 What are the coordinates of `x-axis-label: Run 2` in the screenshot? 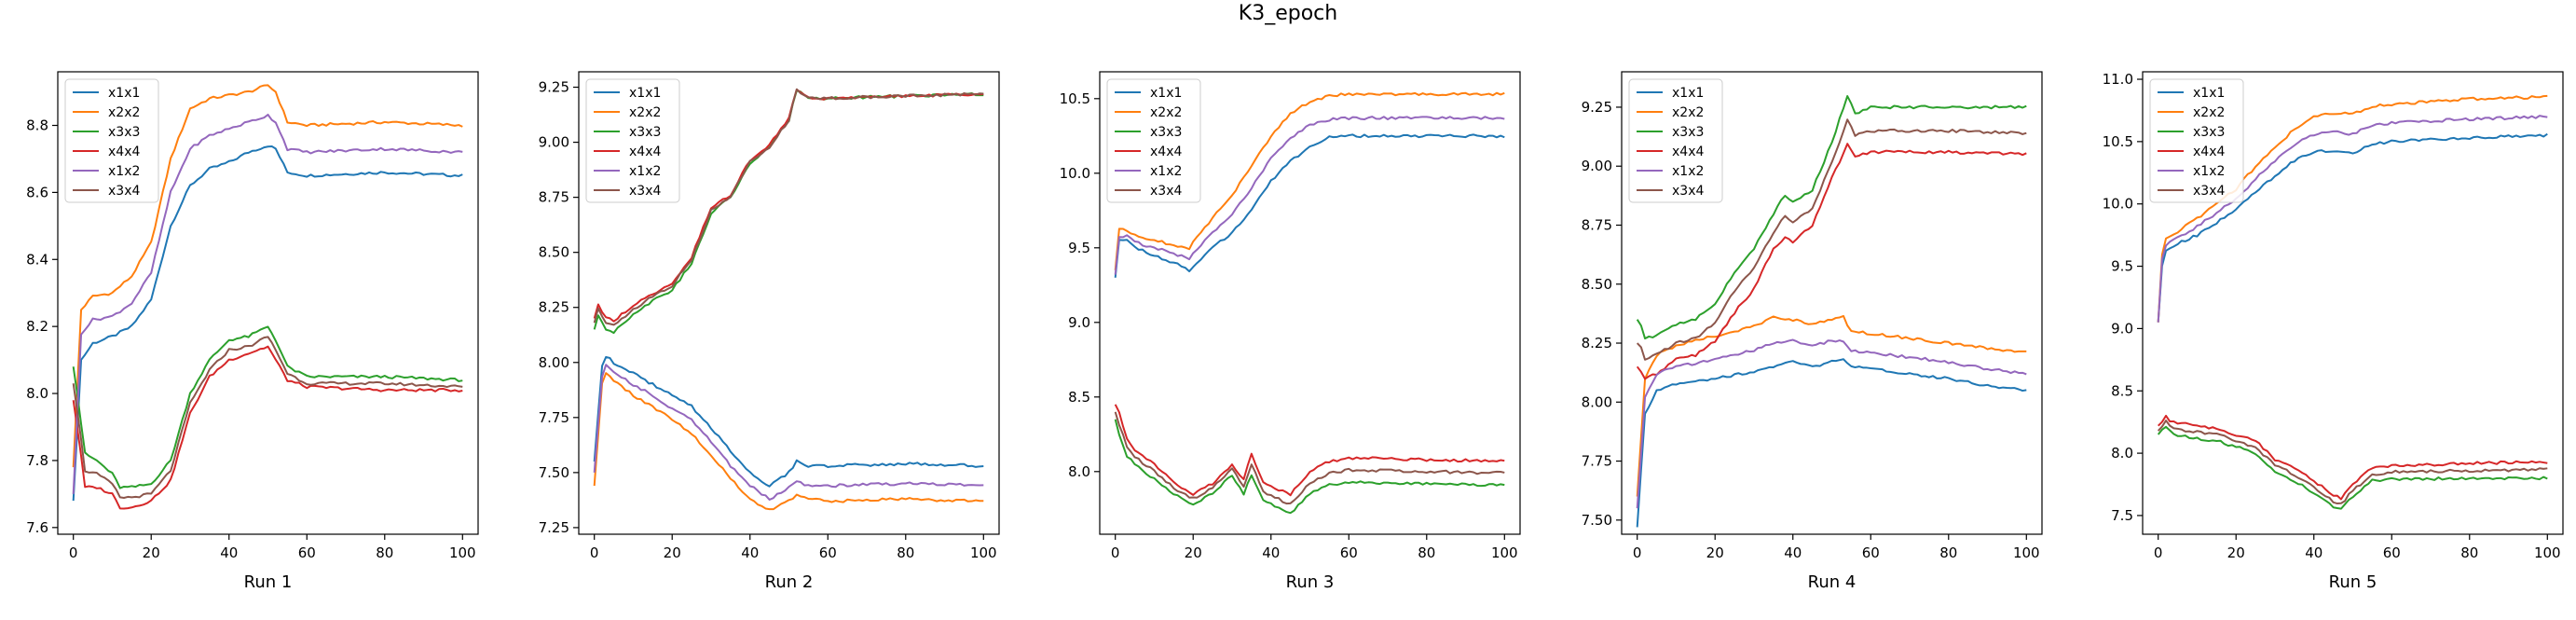 It's located at (789, 582).